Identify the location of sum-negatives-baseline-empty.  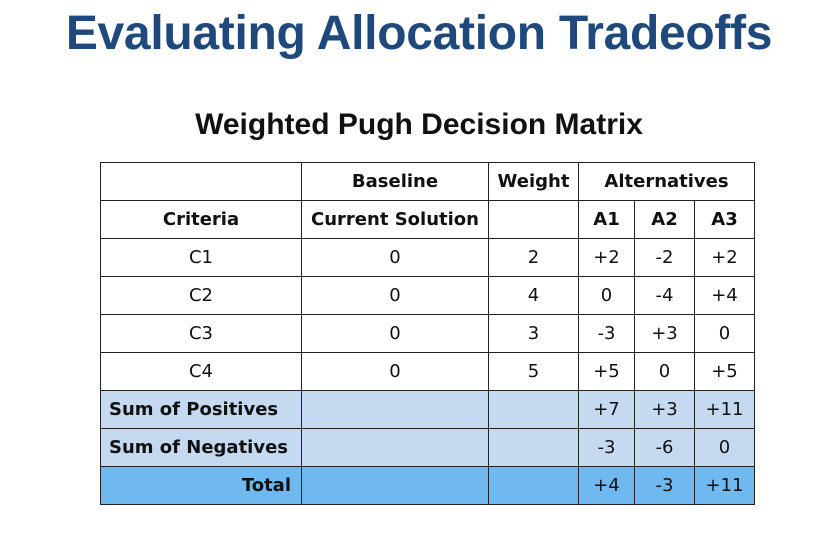
(395, 447).